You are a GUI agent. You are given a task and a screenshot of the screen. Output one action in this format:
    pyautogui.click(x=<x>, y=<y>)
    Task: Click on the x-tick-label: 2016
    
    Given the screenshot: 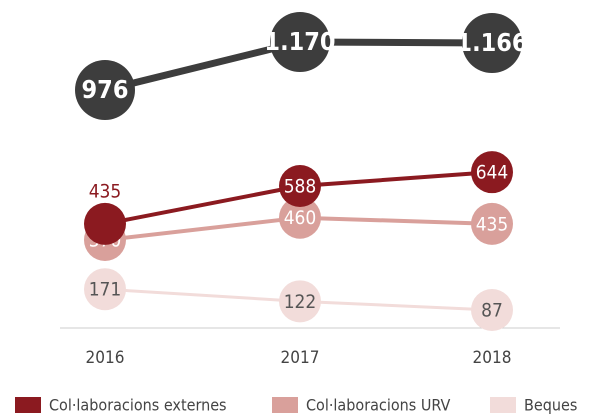 What is the action you would take?
    pyautogui.click(x=105, y=358)
    